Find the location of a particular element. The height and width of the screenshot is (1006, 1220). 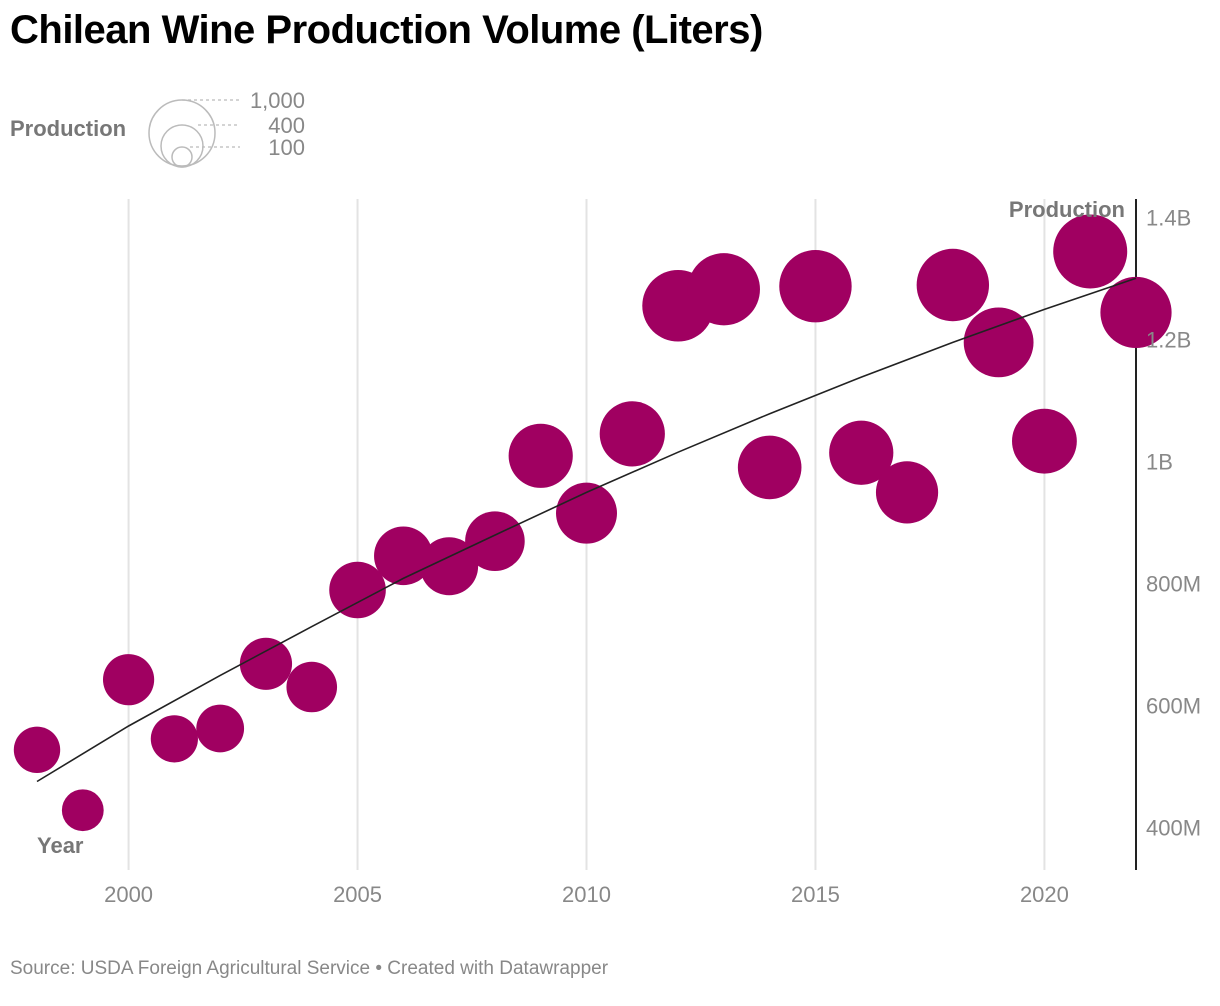

legend-circle-medium is located at coordinates (182, 146).